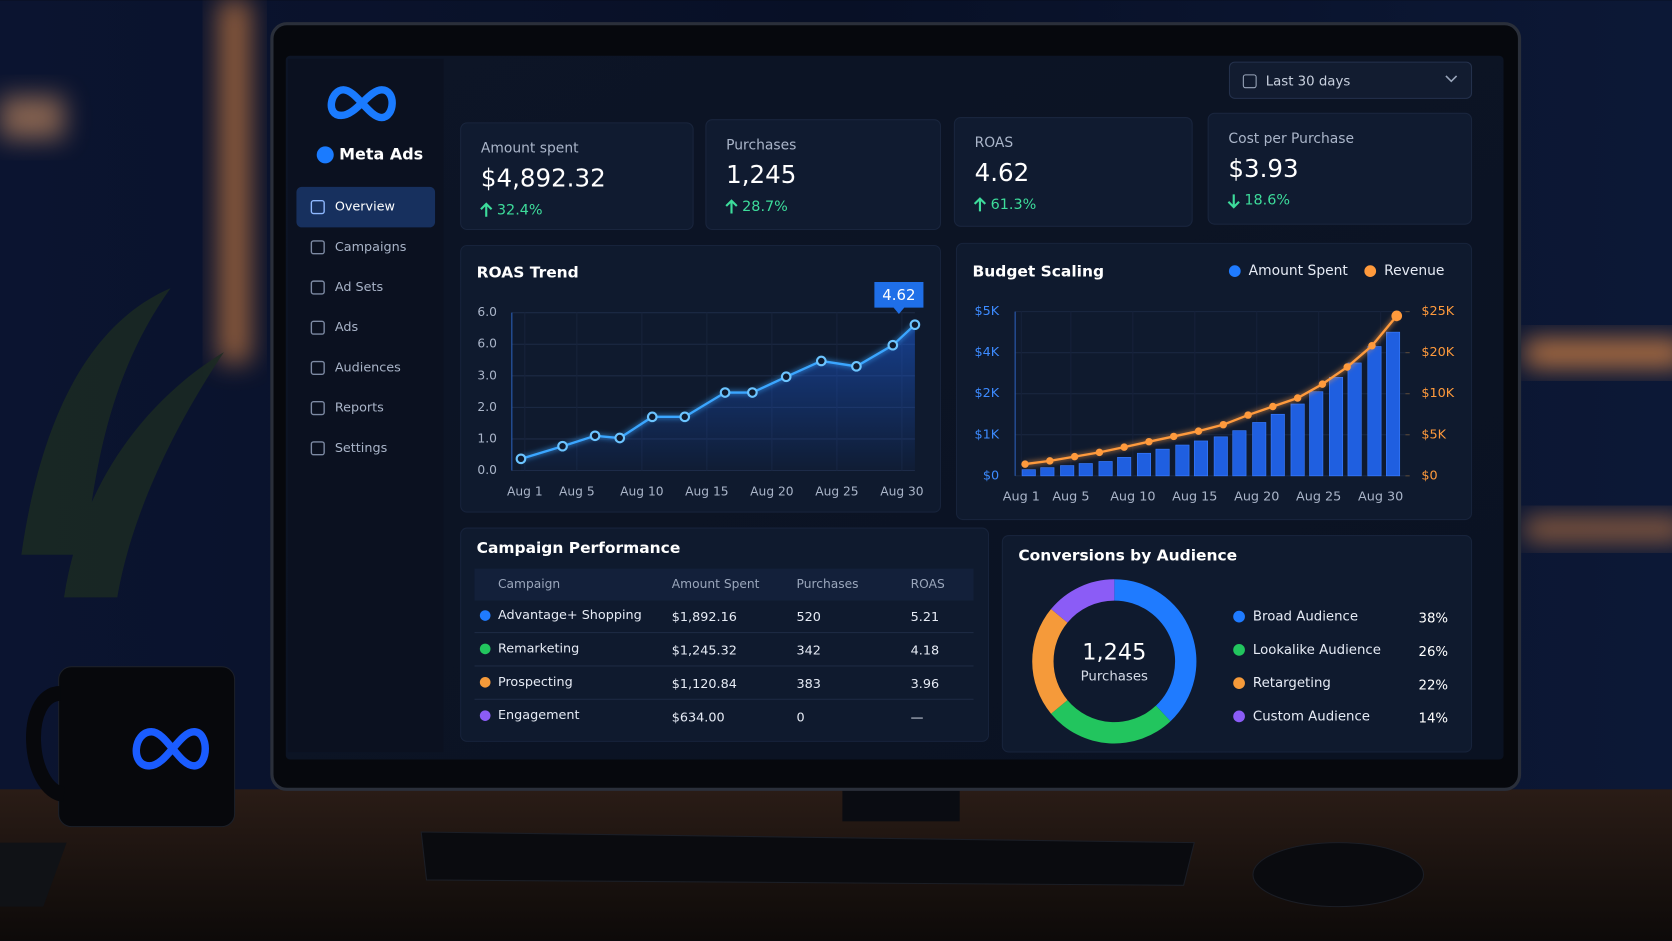 This screenshot has width=1672, height=941. What do you see at coordinates (917, 717) in the screenshot?
I see `table-cell: —` at bounding box center [917, 717].